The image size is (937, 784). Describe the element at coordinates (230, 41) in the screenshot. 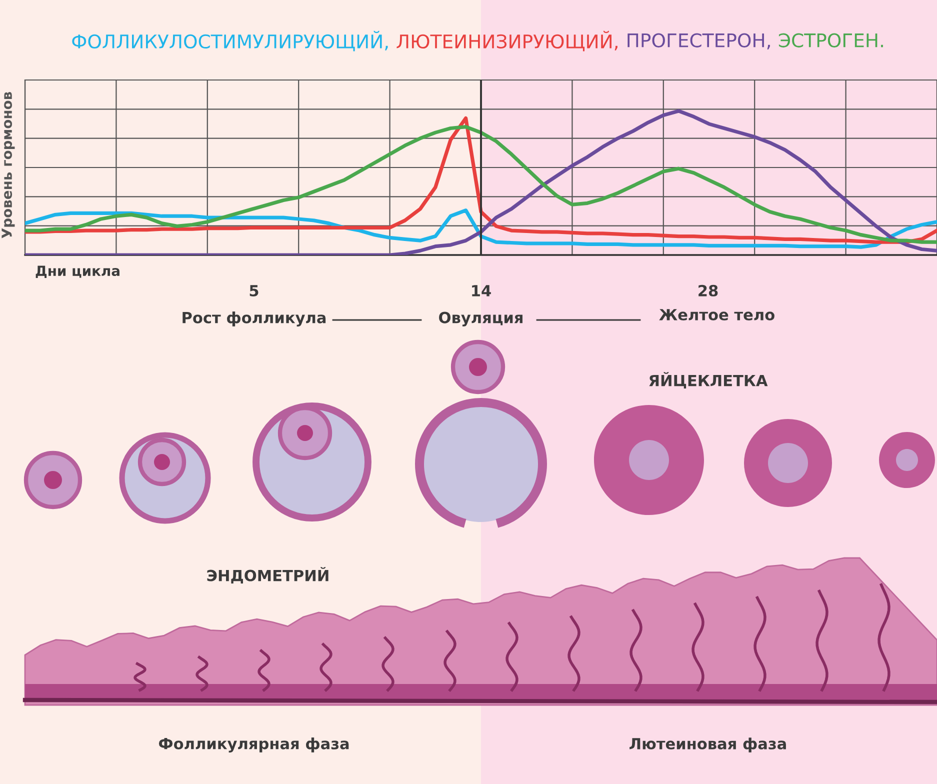

I see `text: ФОЛЛИКУЛОСТИМУЛИРУЮЩИЙ,` at that location.